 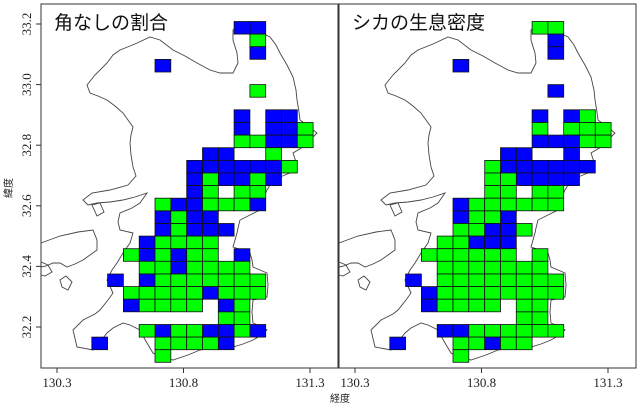 I want to click on y-tick-label: 33.2, so click(x=26, y=24).